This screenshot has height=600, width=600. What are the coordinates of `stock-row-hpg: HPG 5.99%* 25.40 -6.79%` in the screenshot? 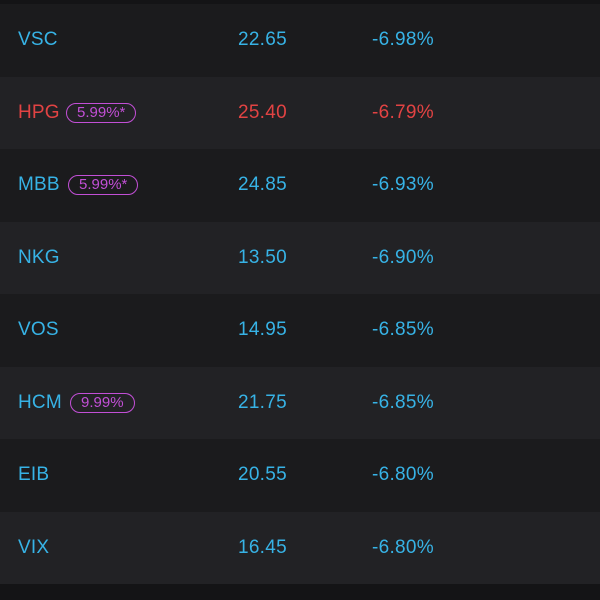 It's located at (300, 112).